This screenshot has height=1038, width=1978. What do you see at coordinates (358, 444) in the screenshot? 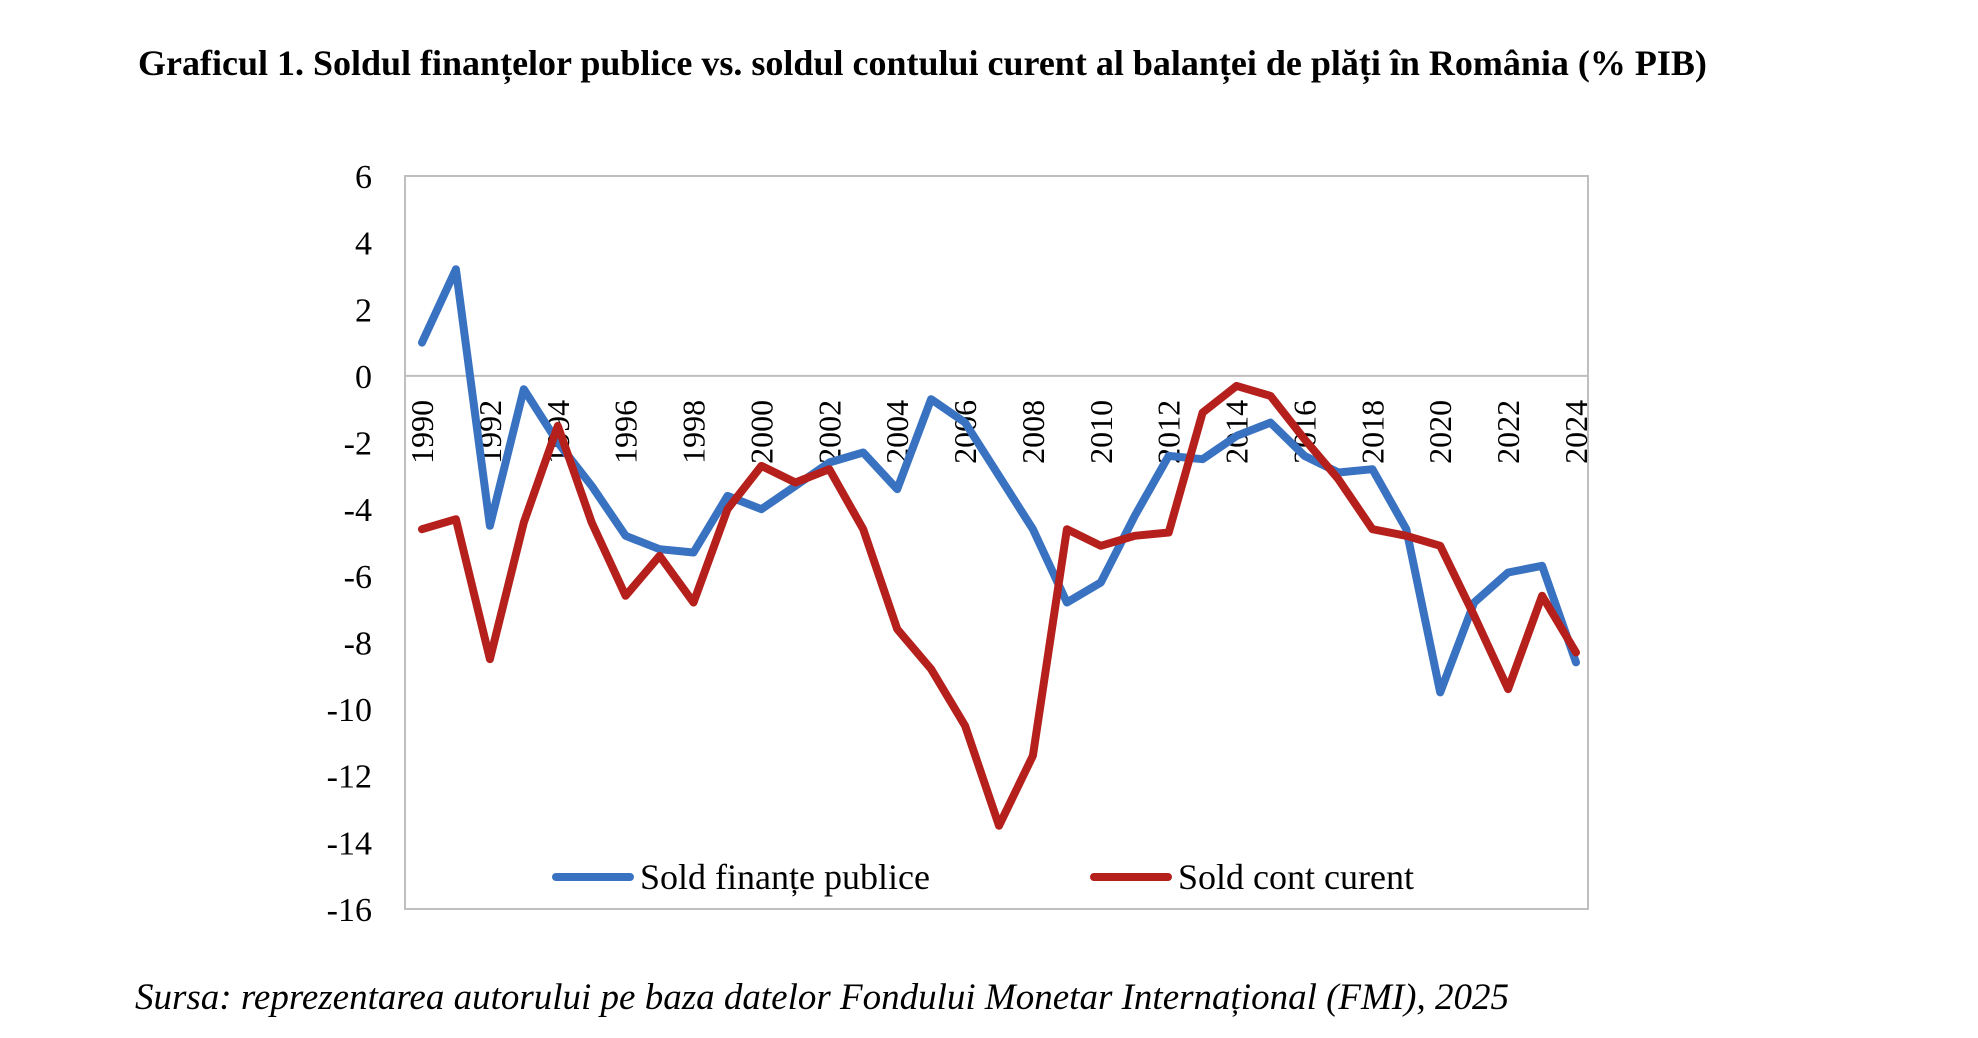
I see `y-tick-label: -2` at bounding box center [358, 444].